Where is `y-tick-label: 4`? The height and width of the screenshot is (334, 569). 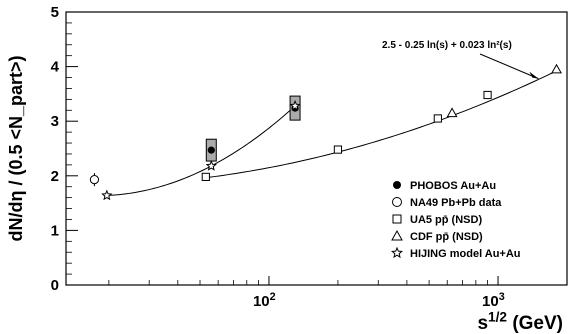 y-tick-label: 4 is located at coordinates (55, 67).